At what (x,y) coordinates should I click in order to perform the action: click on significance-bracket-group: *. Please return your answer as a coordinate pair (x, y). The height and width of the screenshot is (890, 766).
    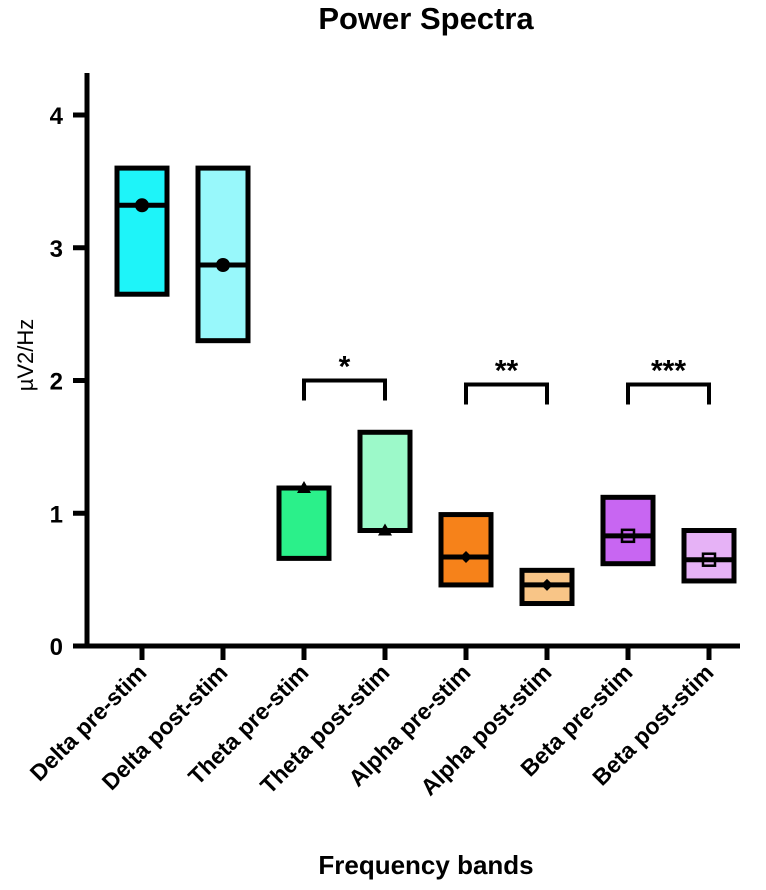
    Looking at the image, I should click on (344, 376).